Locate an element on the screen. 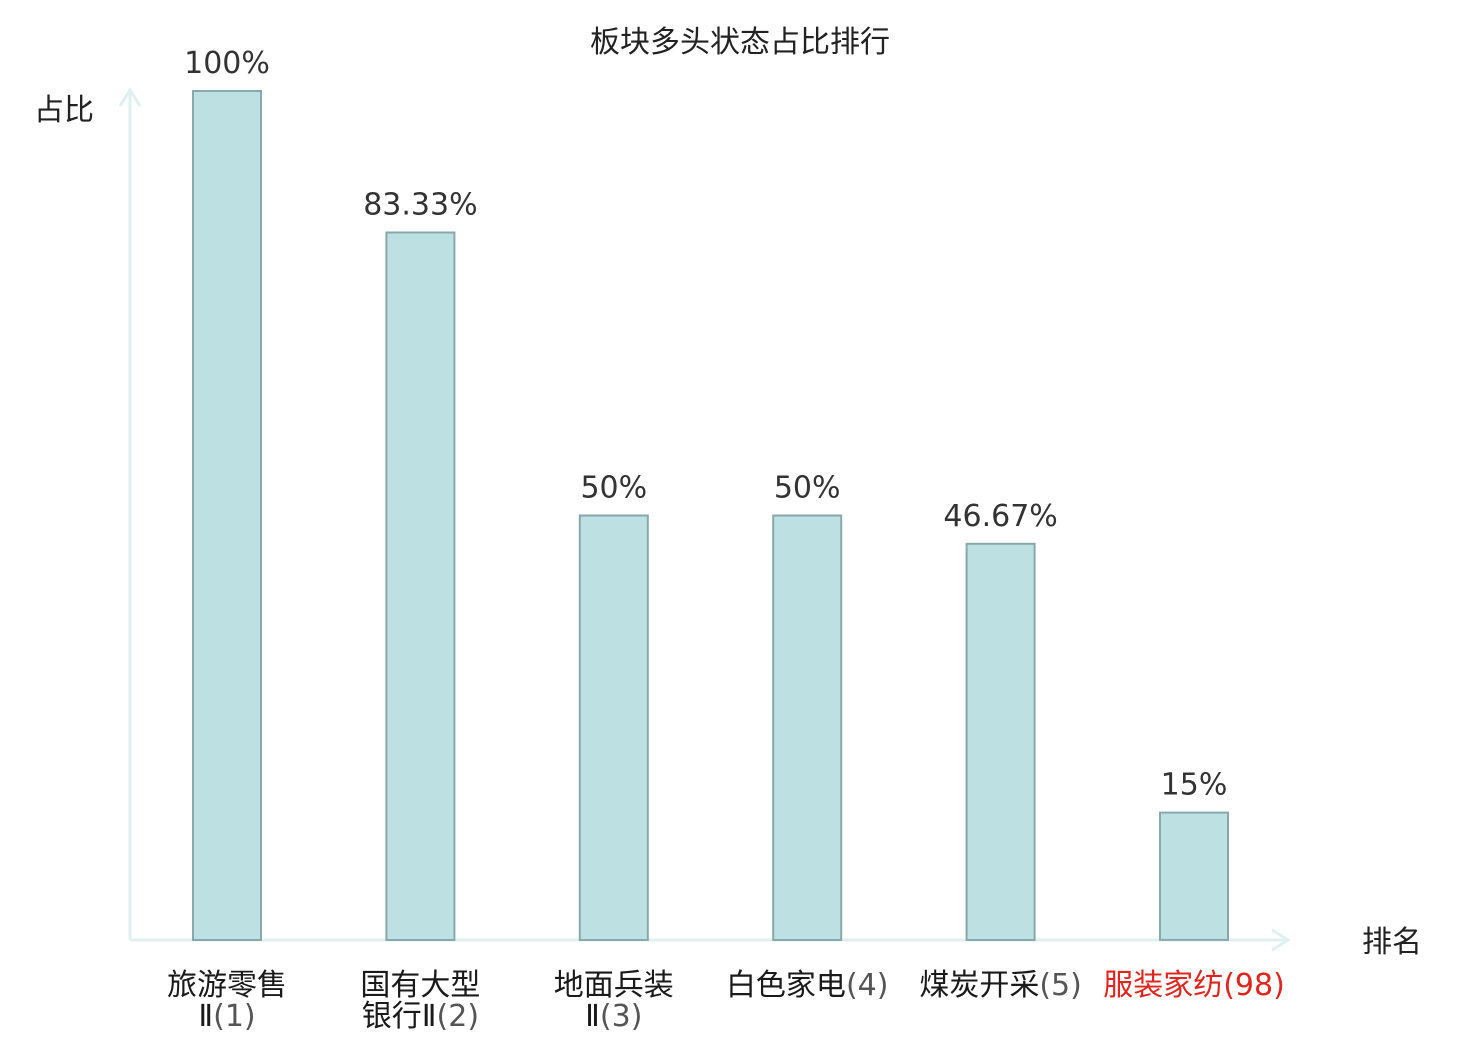 The height and width of the screenshot is (1040, 1480). category-label-3-line-2: Ⅱ(3) is located at coordinates (613, 1016).